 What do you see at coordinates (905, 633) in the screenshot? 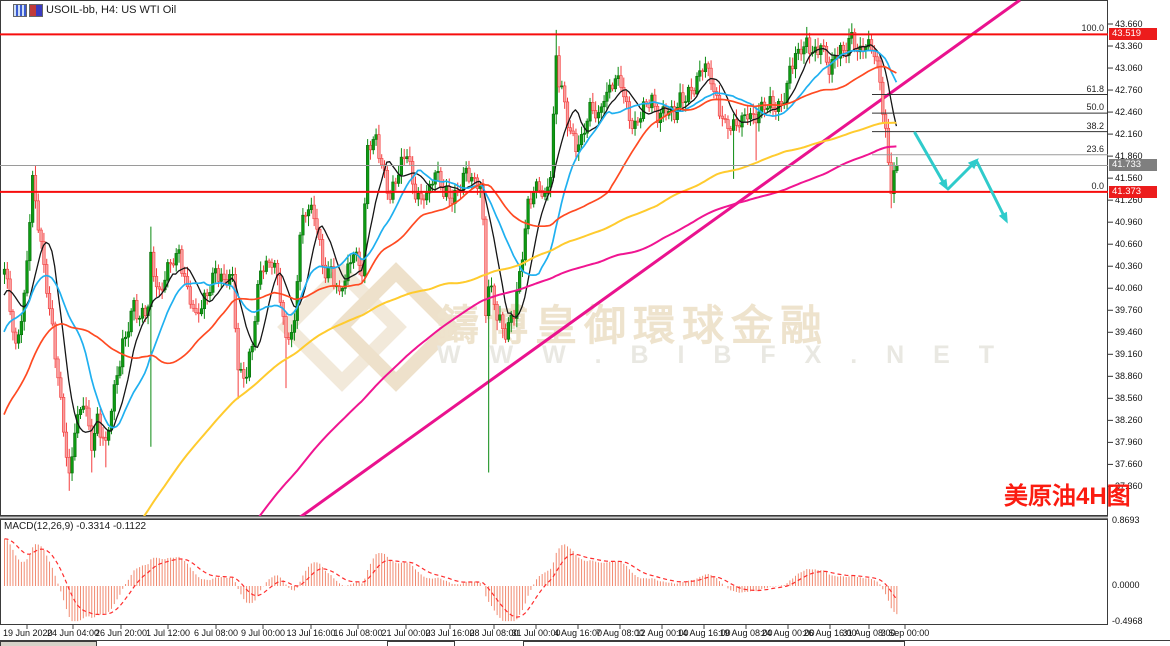
I see `time-axis-label: 3 Sep 00:00` at bounding box center [905, 633].